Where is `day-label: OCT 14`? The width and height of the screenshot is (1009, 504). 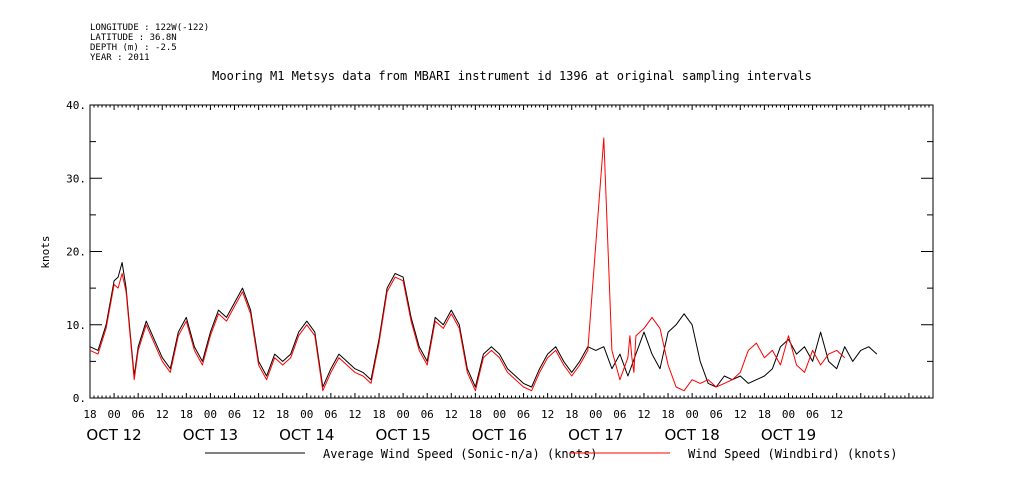 day-label: OCT 14 is located at coordinates (306, 435).